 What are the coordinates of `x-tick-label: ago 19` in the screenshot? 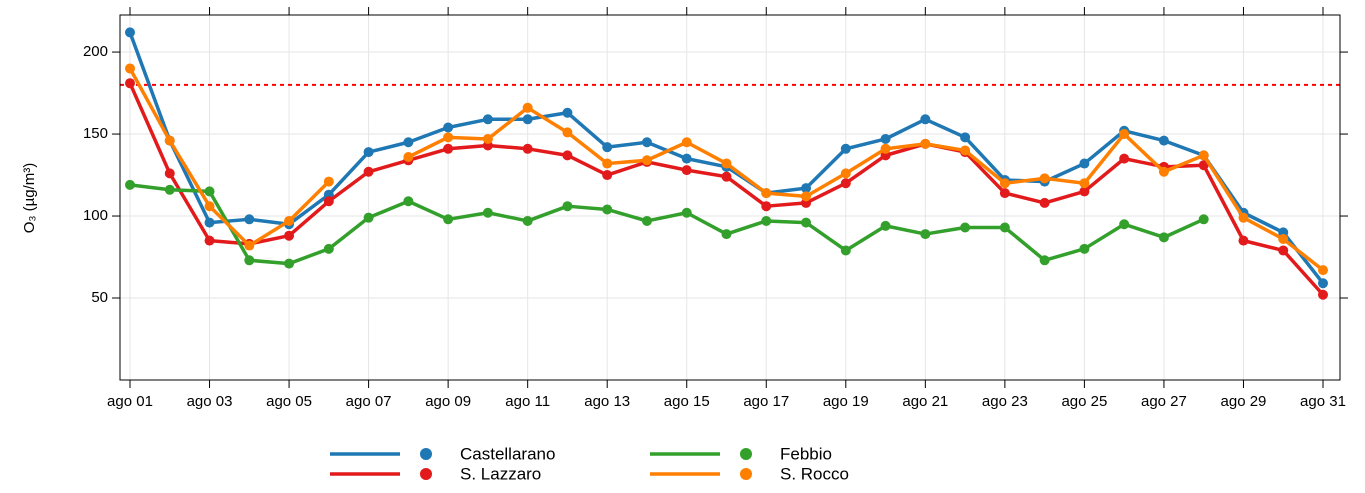 It's located at (846, 401).